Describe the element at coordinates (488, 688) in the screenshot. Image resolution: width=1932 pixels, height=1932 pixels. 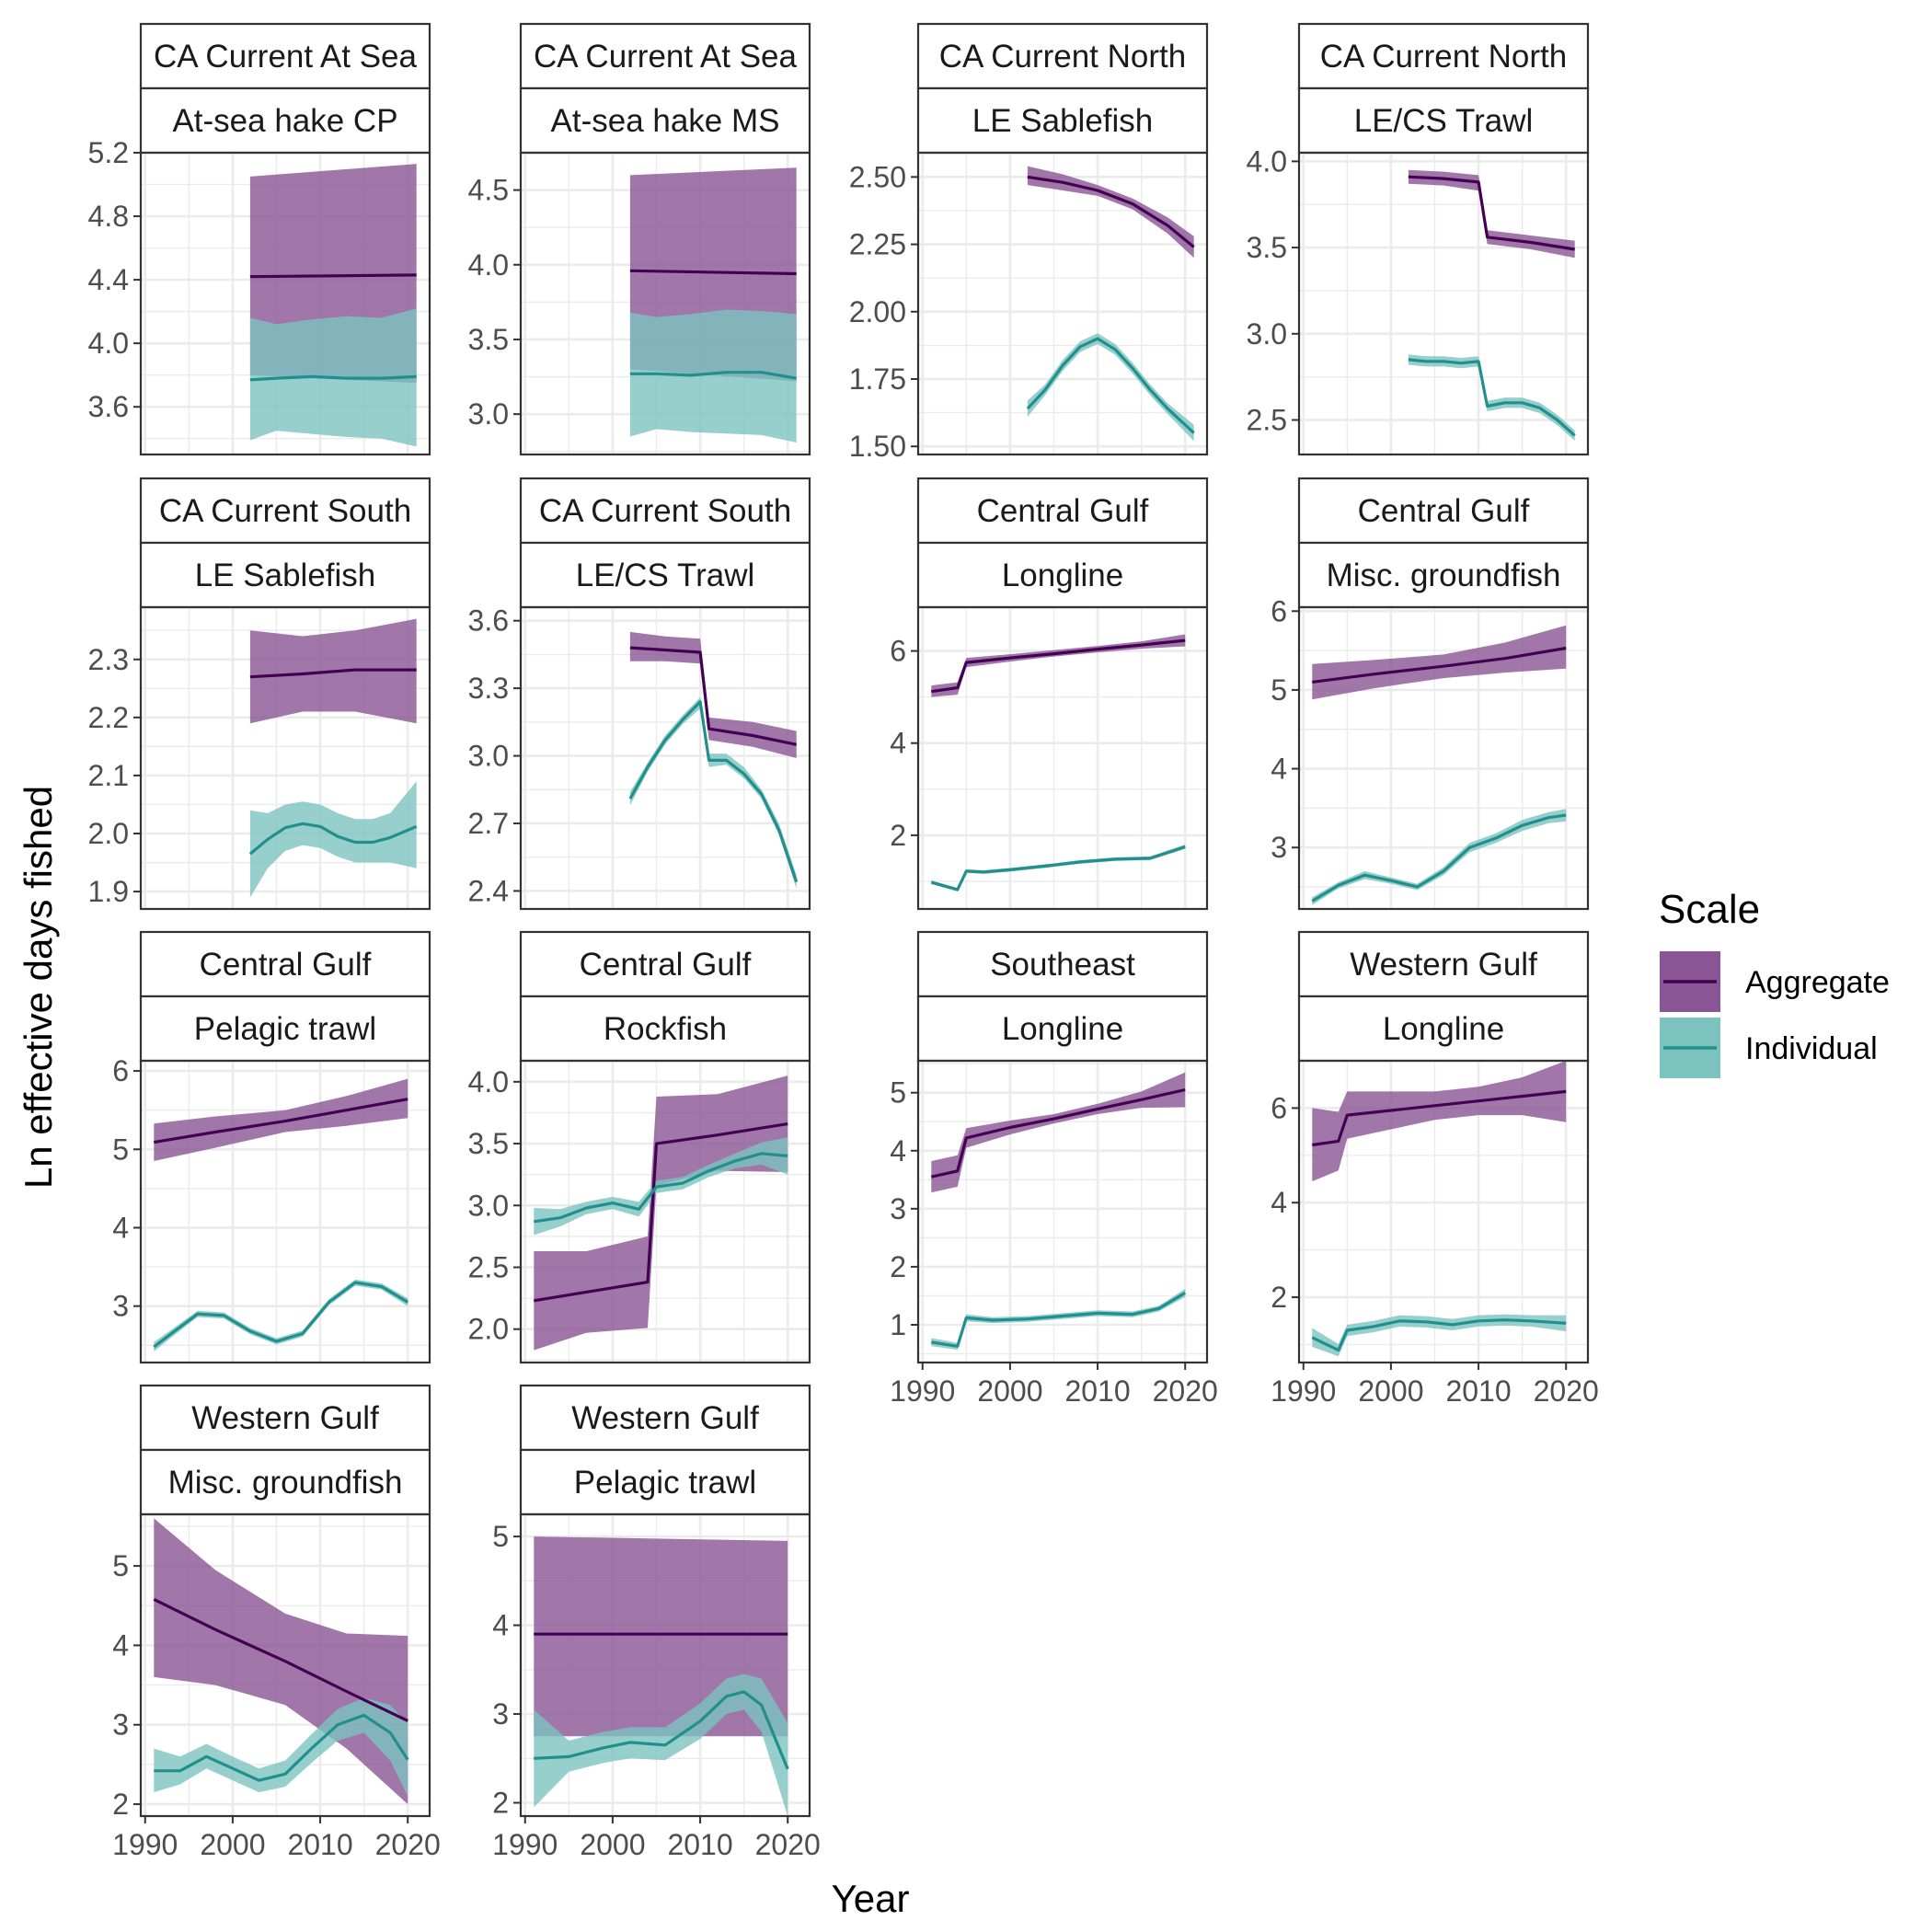
I see `y-tick-label: 3.3` at that location.